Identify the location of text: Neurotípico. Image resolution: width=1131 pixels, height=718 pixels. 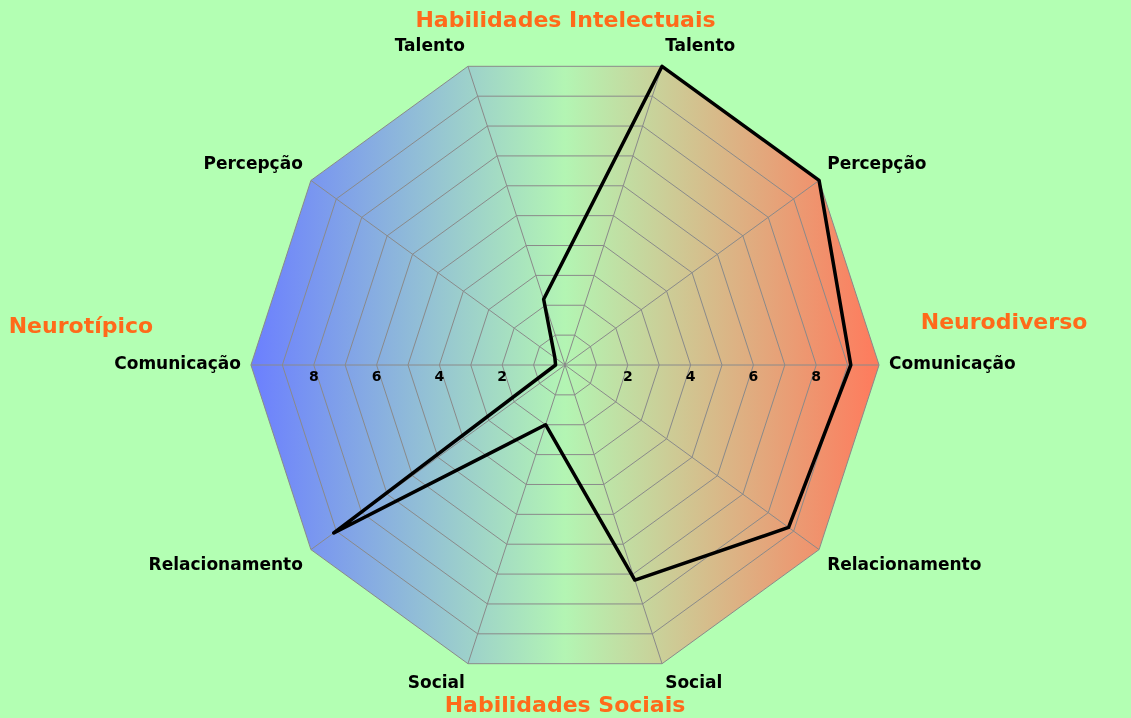
(81, 325).